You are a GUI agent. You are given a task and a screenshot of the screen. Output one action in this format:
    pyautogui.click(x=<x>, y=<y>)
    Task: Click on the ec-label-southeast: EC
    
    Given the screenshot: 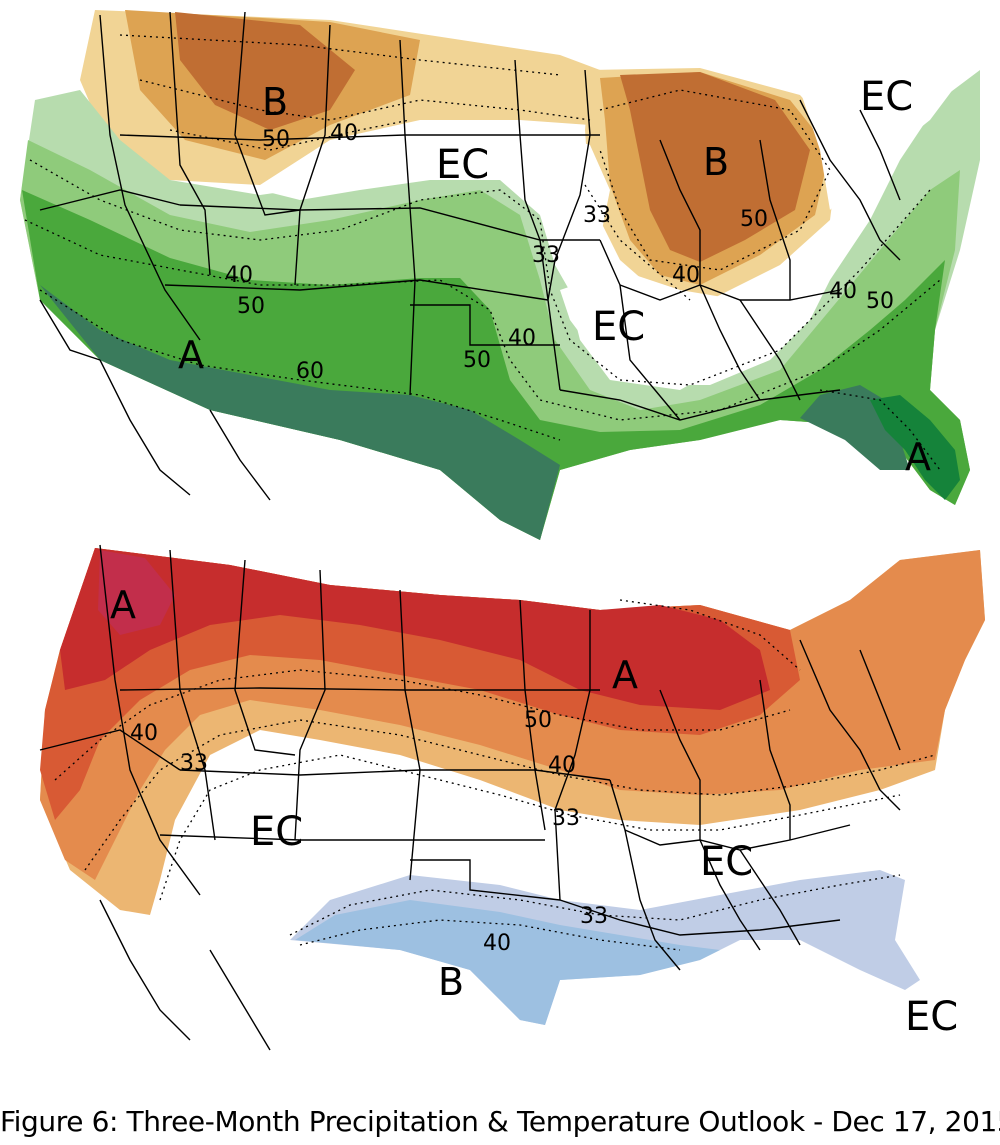 What is the action you would take?
    pyautogui.click(x=726, y=862)
    